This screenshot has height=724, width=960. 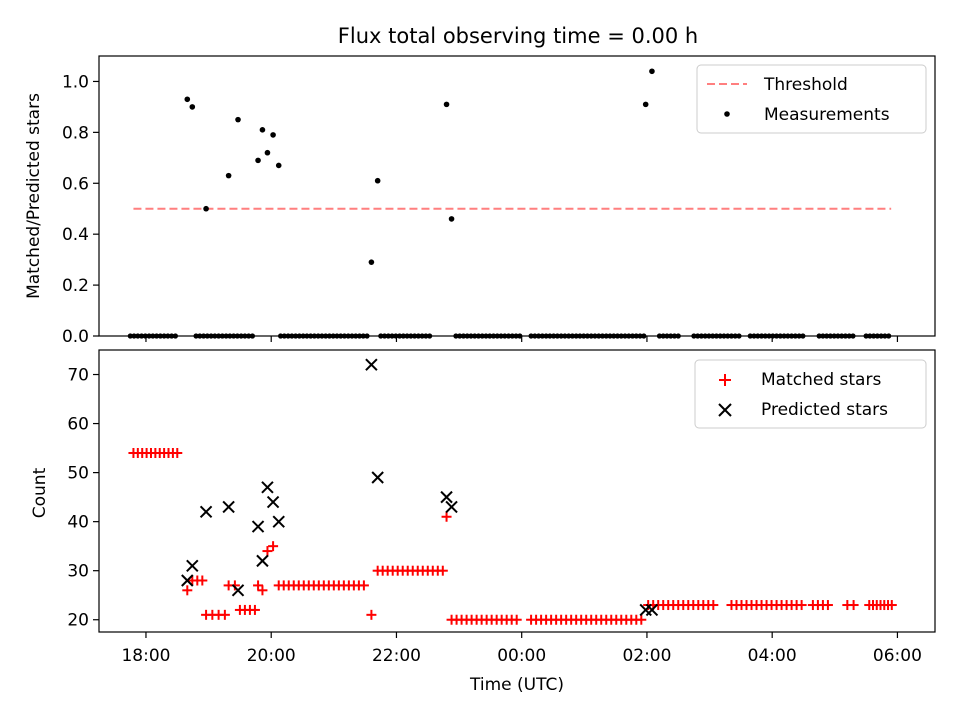 What do you see at coordinates (827, 115) in the screenshot?
I see `legend-measurements-label: Measurements` at bounding box center [827, 115].